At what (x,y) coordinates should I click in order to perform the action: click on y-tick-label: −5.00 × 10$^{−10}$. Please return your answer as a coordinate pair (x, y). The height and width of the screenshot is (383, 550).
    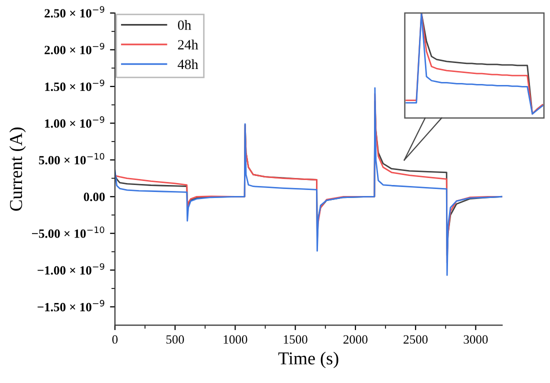
    Looking at the image, I should click on (68, 232).